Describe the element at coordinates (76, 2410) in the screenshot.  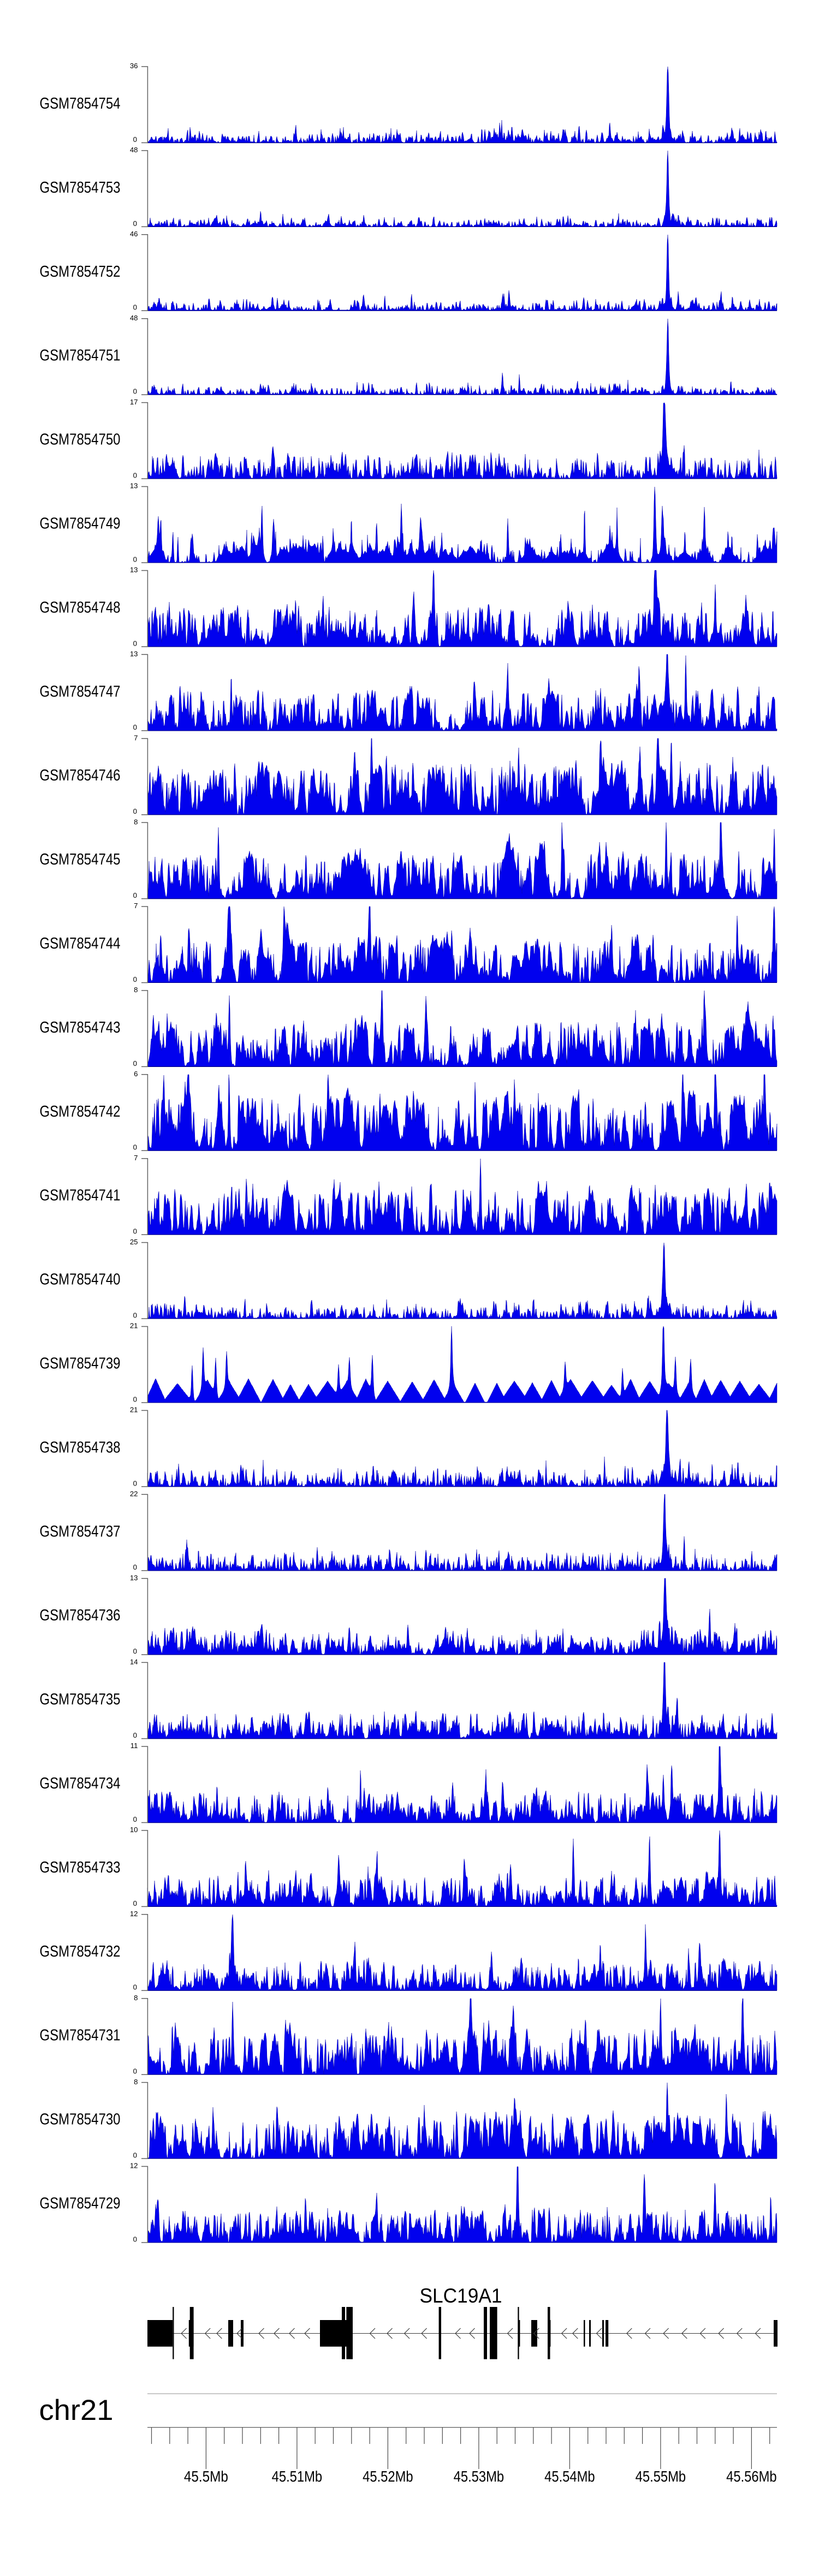
I see `svg-text: chr21` at that location.